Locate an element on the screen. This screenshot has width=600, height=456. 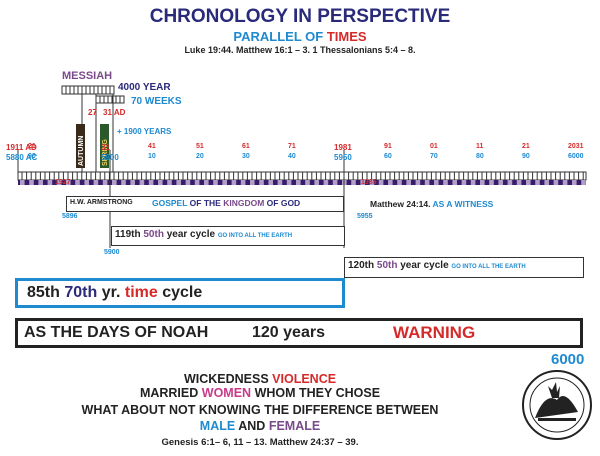
subtitle-part-a: PARALLEL OF is located at coordinates (278, 36).